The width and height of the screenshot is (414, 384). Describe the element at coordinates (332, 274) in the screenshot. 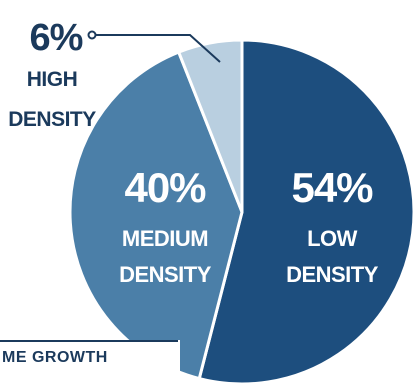

I see `low-density-label-line2: DENSITY` at that location.